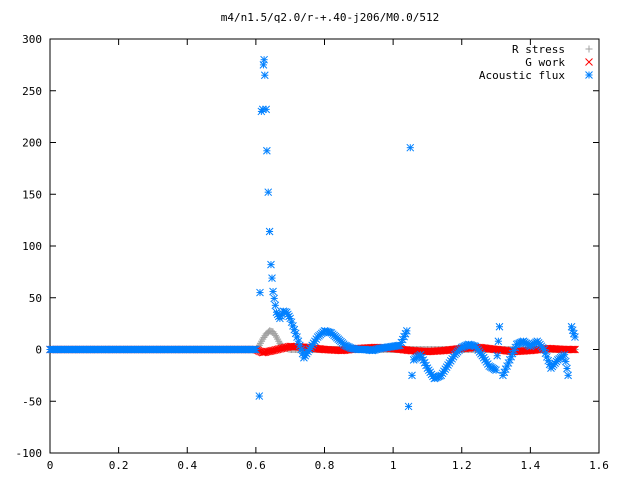 This screenshot has height=480, width=640. Describe the element at coordinates (29, 453) in the screenshot. I see `y-tick-label: -100` at that location.